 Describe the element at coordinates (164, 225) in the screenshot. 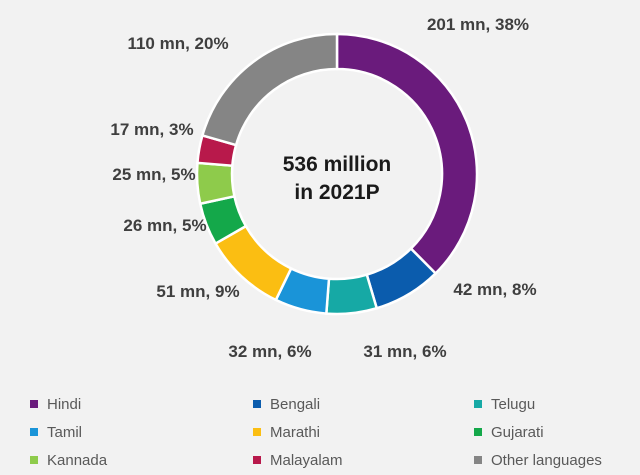

I see `data-label-gujarati: 26 mn, 5%` at that location.